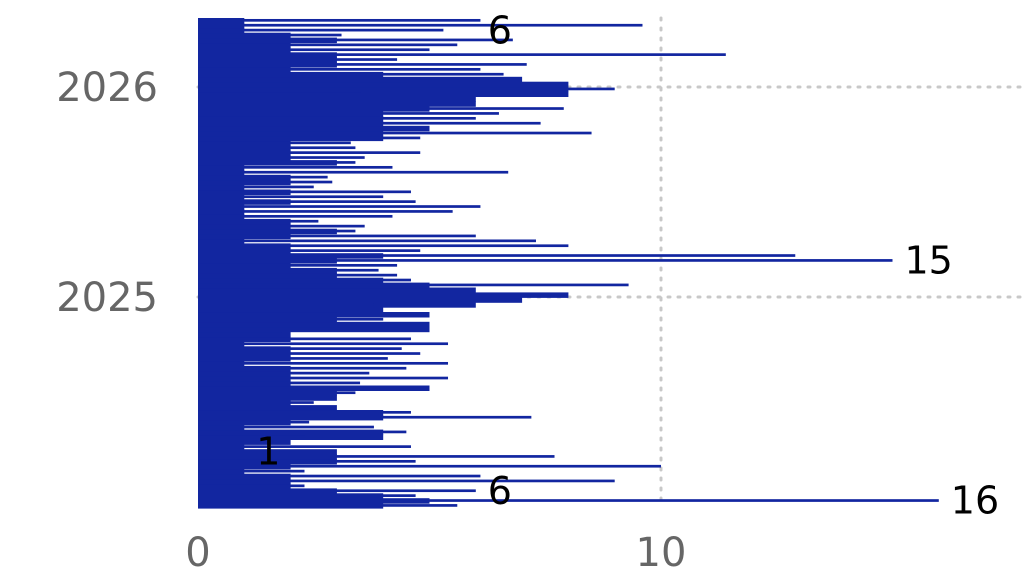  What do you see at coordinates (107, 88) in the screenshot?
I see `y-tick-label: 2026` at bounding box center [107, 88].